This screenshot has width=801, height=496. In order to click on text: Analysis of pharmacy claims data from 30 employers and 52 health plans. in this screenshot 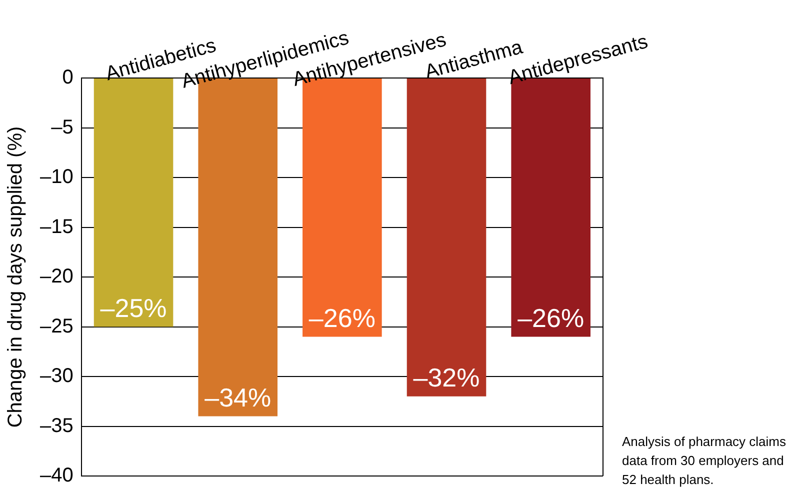, I will do `click(704, 461)`.